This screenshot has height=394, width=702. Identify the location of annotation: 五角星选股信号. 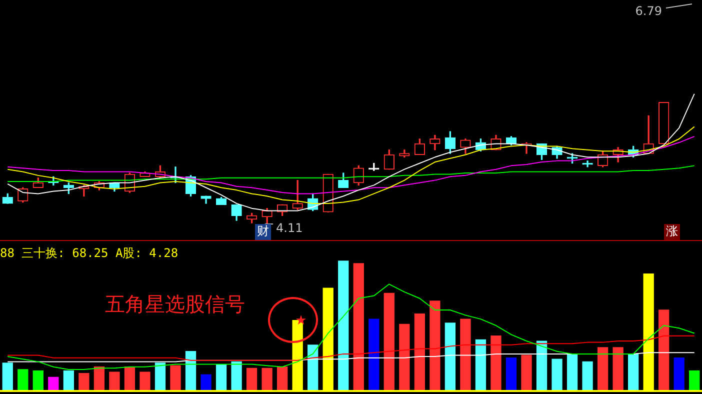
(175, 304).